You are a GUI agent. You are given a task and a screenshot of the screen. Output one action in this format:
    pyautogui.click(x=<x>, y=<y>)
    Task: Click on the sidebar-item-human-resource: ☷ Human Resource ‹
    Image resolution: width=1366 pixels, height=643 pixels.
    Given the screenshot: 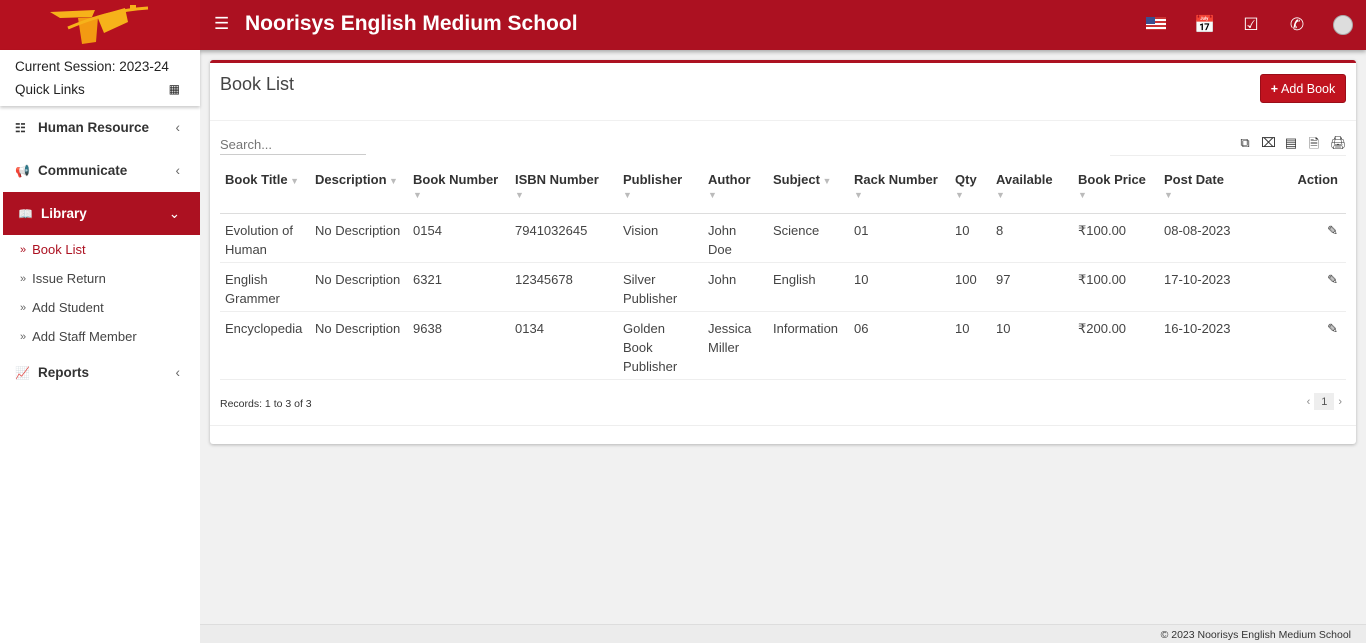 What is the action you would take?
    pyautogui.click(x=100, y=127)
    